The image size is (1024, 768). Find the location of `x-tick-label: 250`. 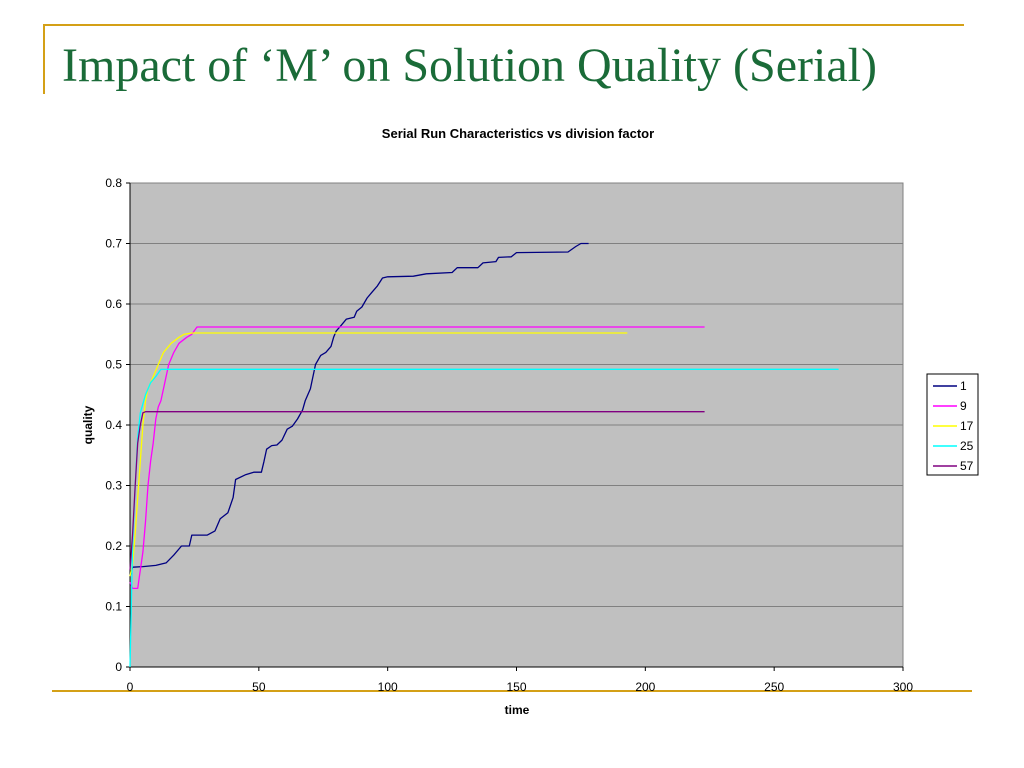

x-tick-label: 250 is located at coordinates (774, 687).